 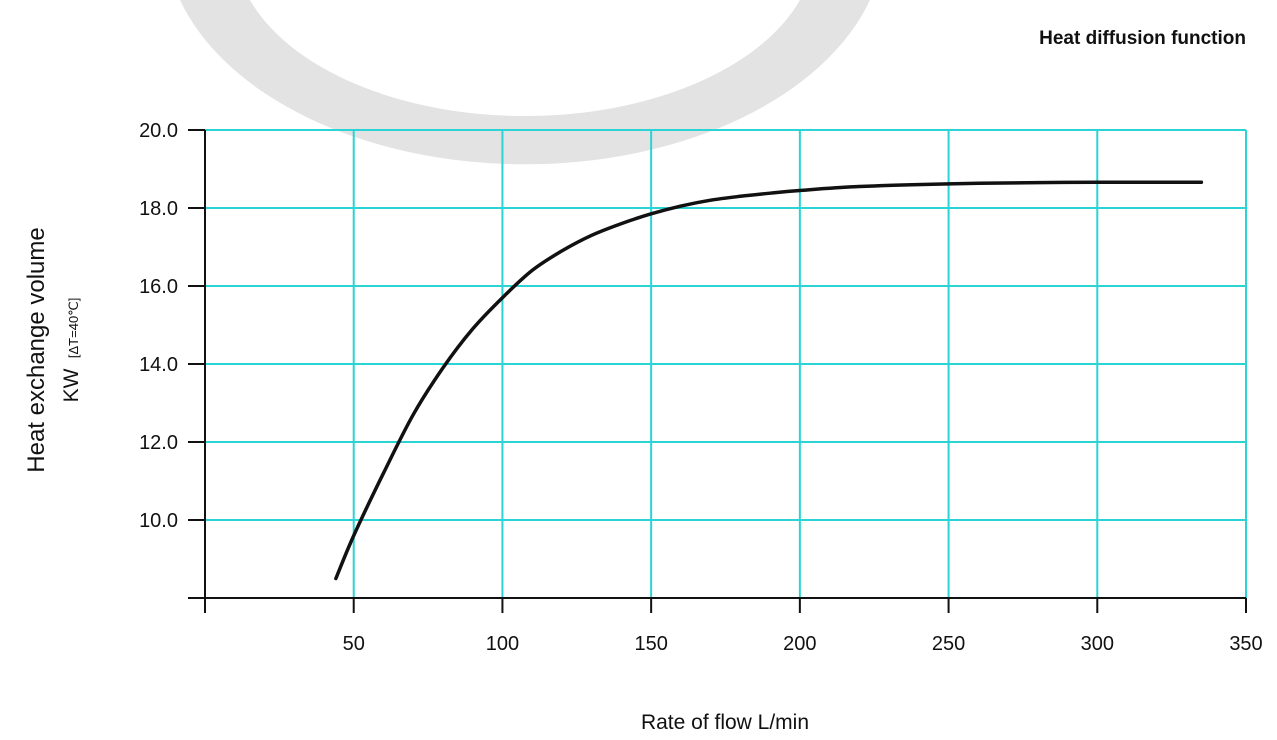 What do you see at coordinates (525, 82) in the screenshot?
I see `watermark-logo-arc` at bounding box center [525, 82].